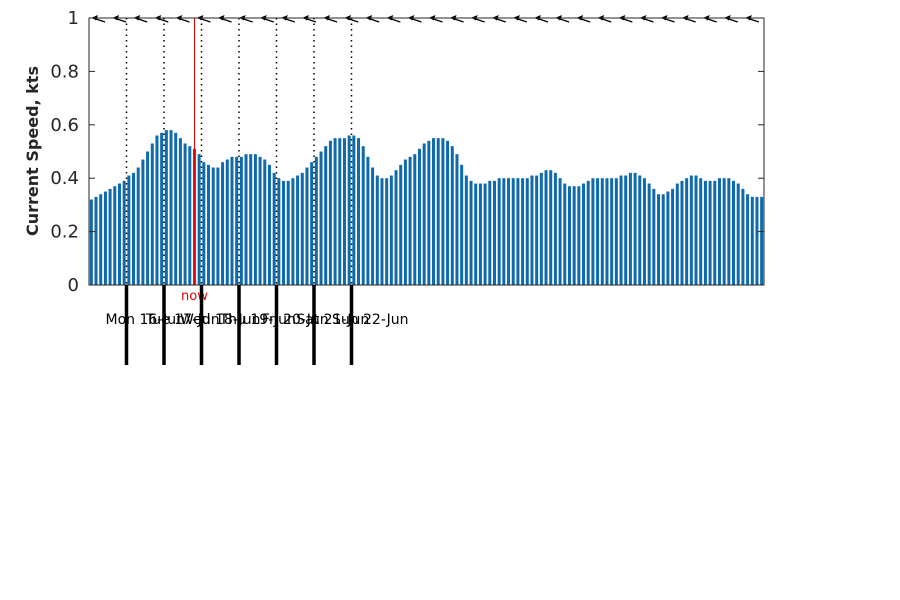 This screenshot has height=600, width=900. What do you see at coordinates (182, 320) in the screenshot?
I see `day-label: Tue 17-Jun` at bounding box center [182, 320].